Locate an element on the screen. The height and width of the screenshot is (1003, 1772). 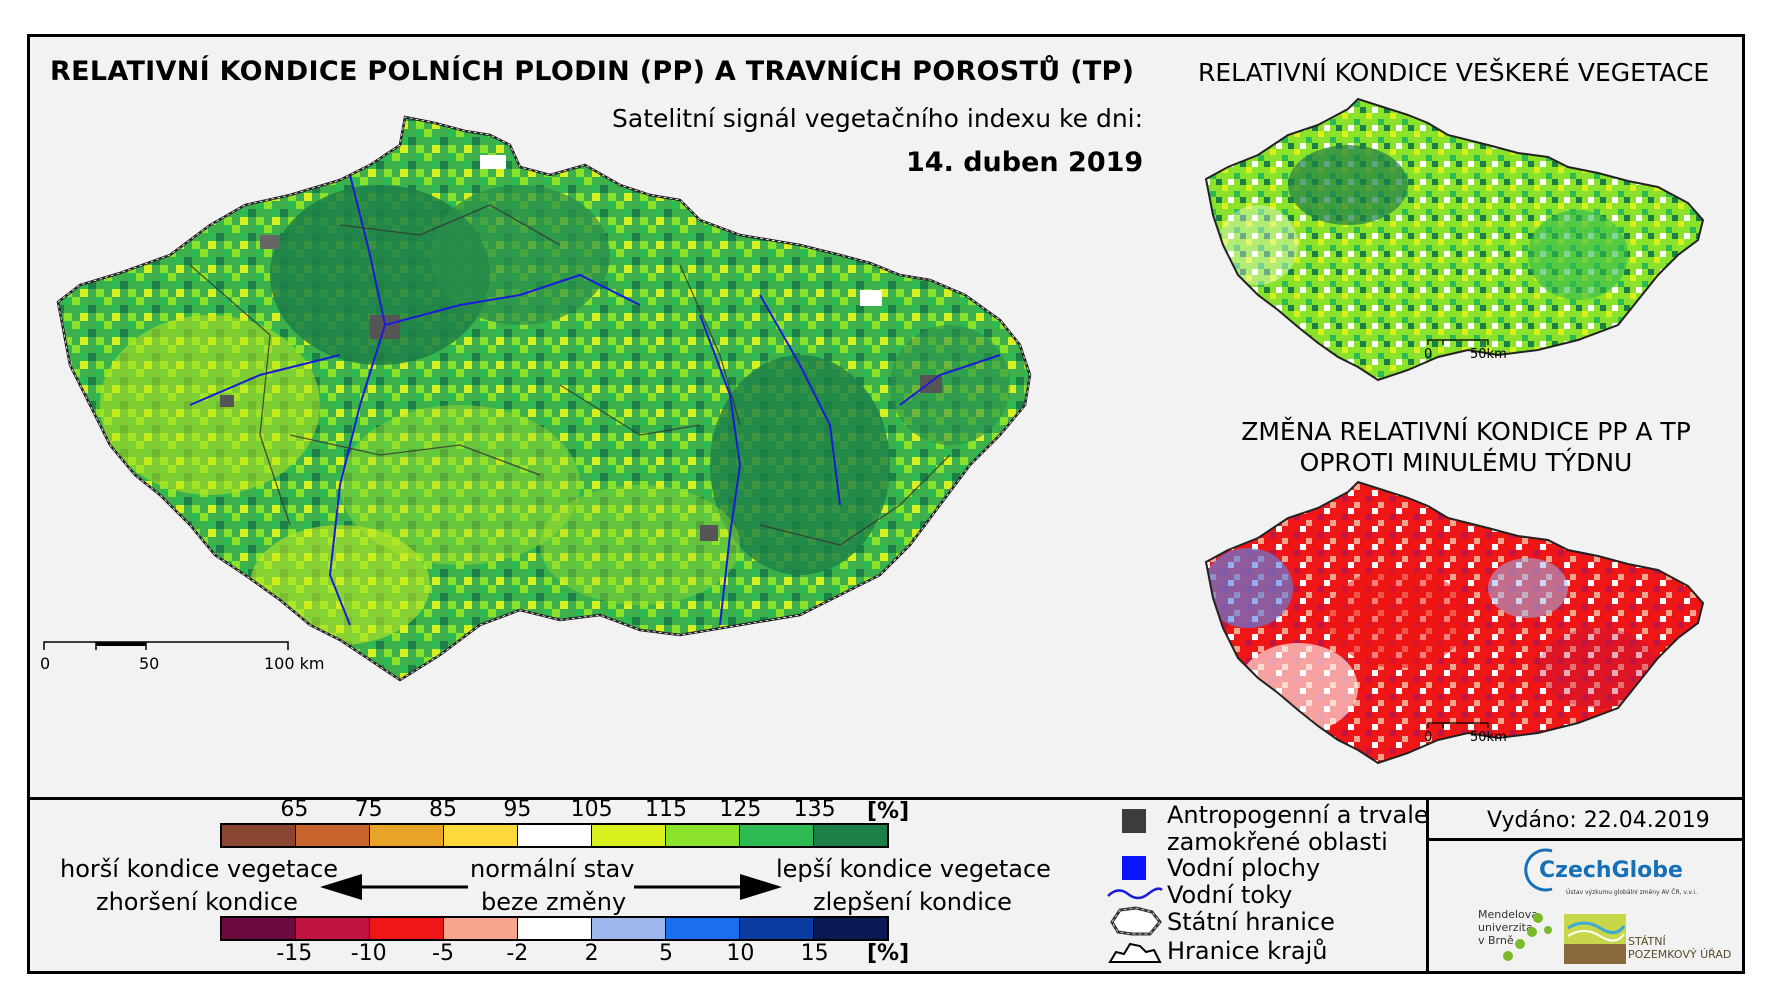
condition-tick-label: 115 is located at coordinates (666, 809).